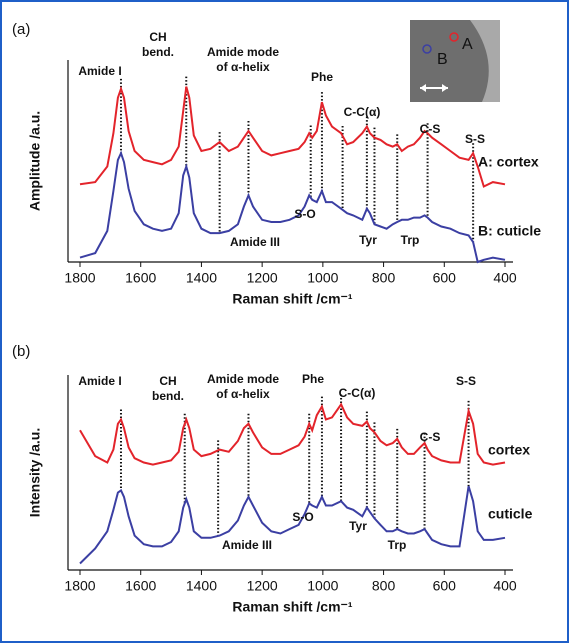 This screenshot has width=569, height=643. I want to click on inset-label: A, so click(467, 44).